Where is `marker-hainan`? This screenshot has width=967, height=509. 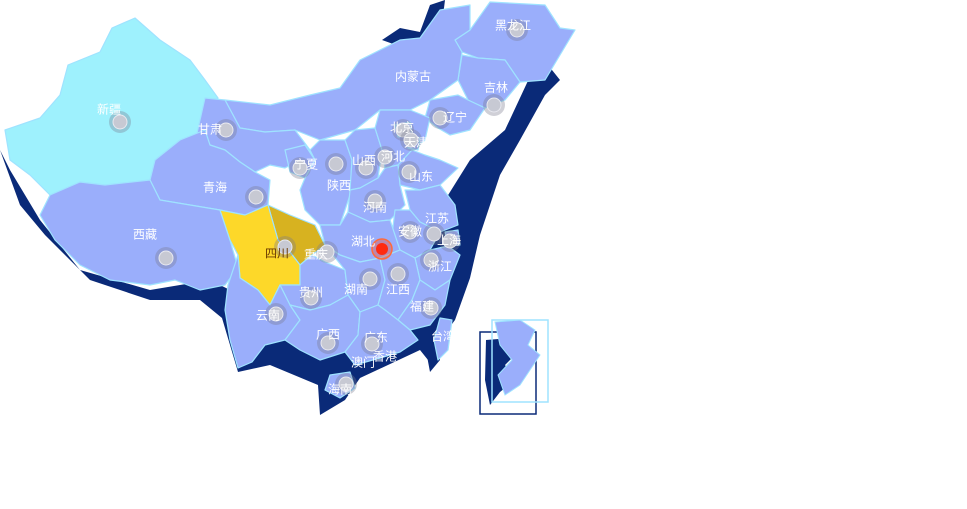 marker-hainan is located at coordinates (346, 384).